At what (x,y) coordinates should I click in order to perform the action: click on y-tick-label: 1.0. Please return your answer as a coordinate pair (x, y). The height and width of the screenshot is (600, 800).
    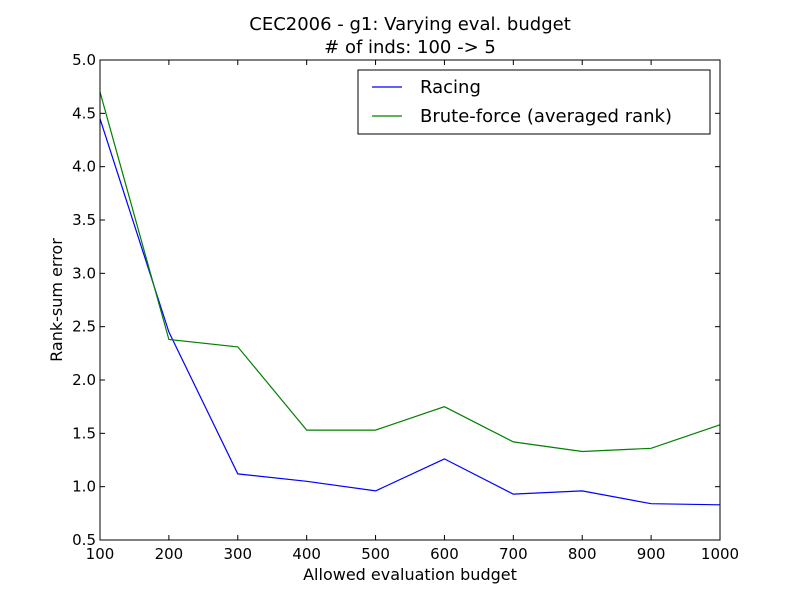
    Looking at the image, I should click on (84, 487).